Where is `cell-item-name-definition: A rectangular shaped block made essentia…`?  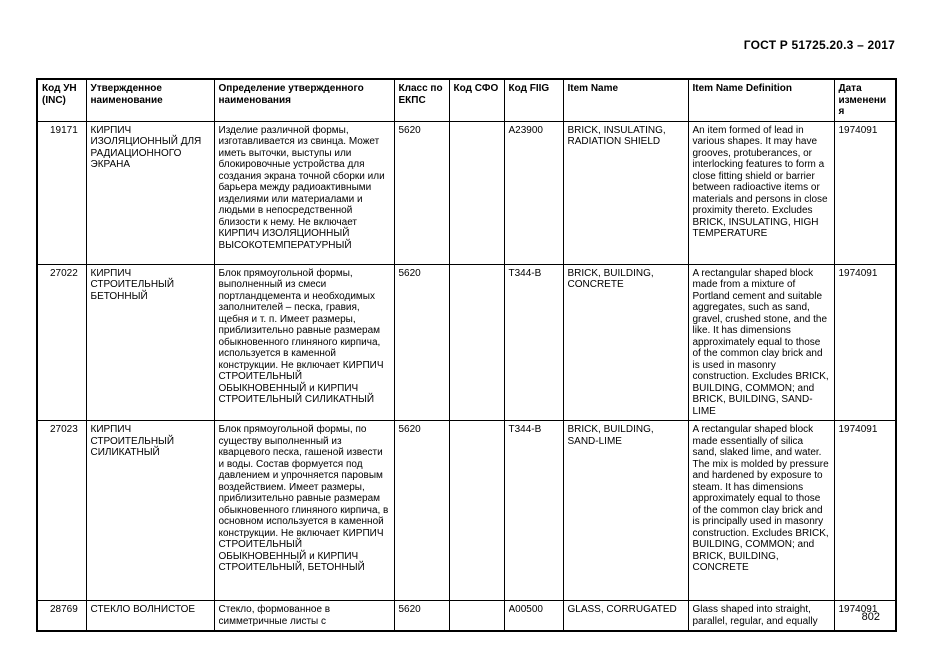
cell-item-name-definition: A rectangular shaped block made essentia… is located at coordinates (761, 510).